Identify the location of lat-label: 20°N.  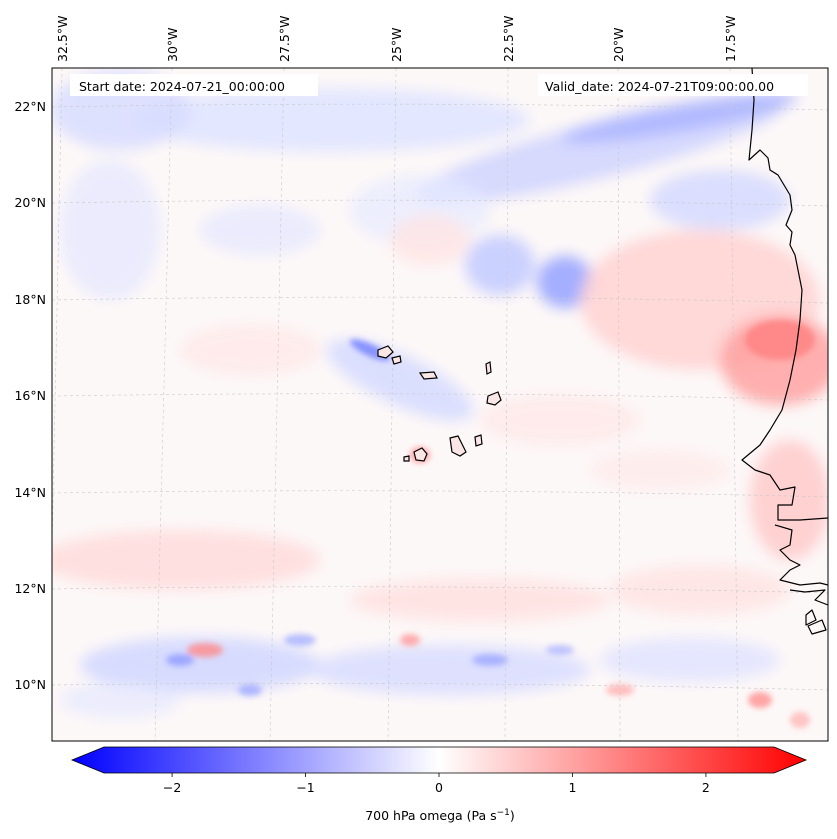
(30, 202).